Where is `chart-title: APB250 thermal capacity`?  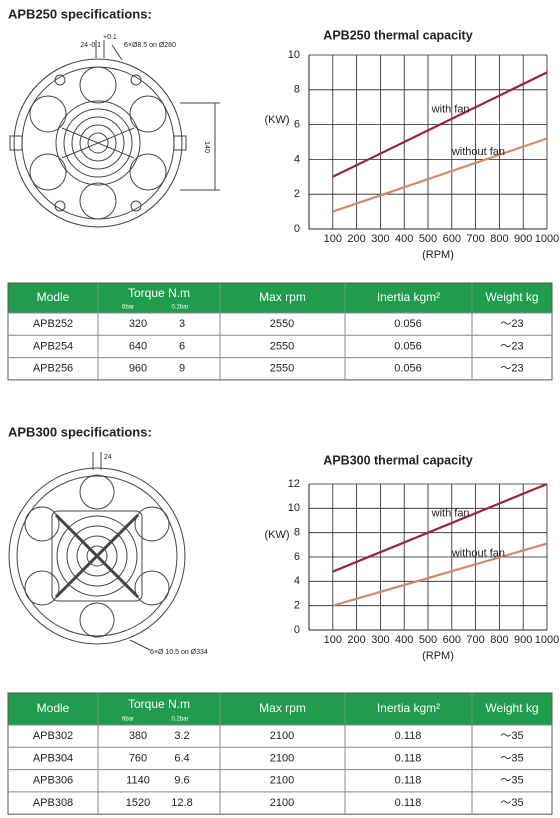 chart-title: APB250 thermal capacity is located at coordinates (397, 35).